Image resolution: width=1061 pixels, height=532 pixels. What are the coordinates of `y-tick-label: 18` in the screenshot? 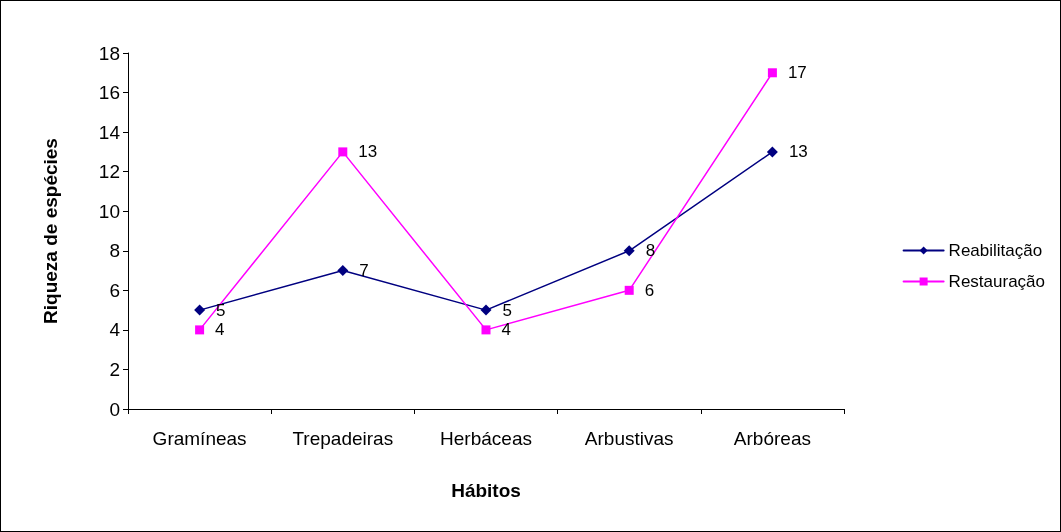 It's located at (109, 53).